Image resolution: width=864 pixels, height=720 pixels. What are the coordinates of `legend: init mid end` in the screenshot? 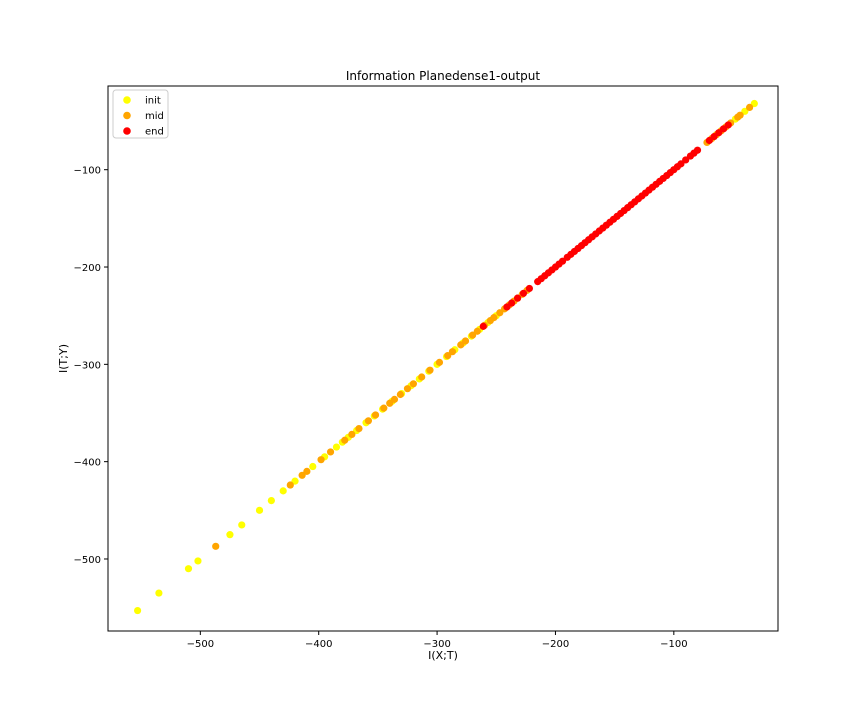 It's located at (140, 114).